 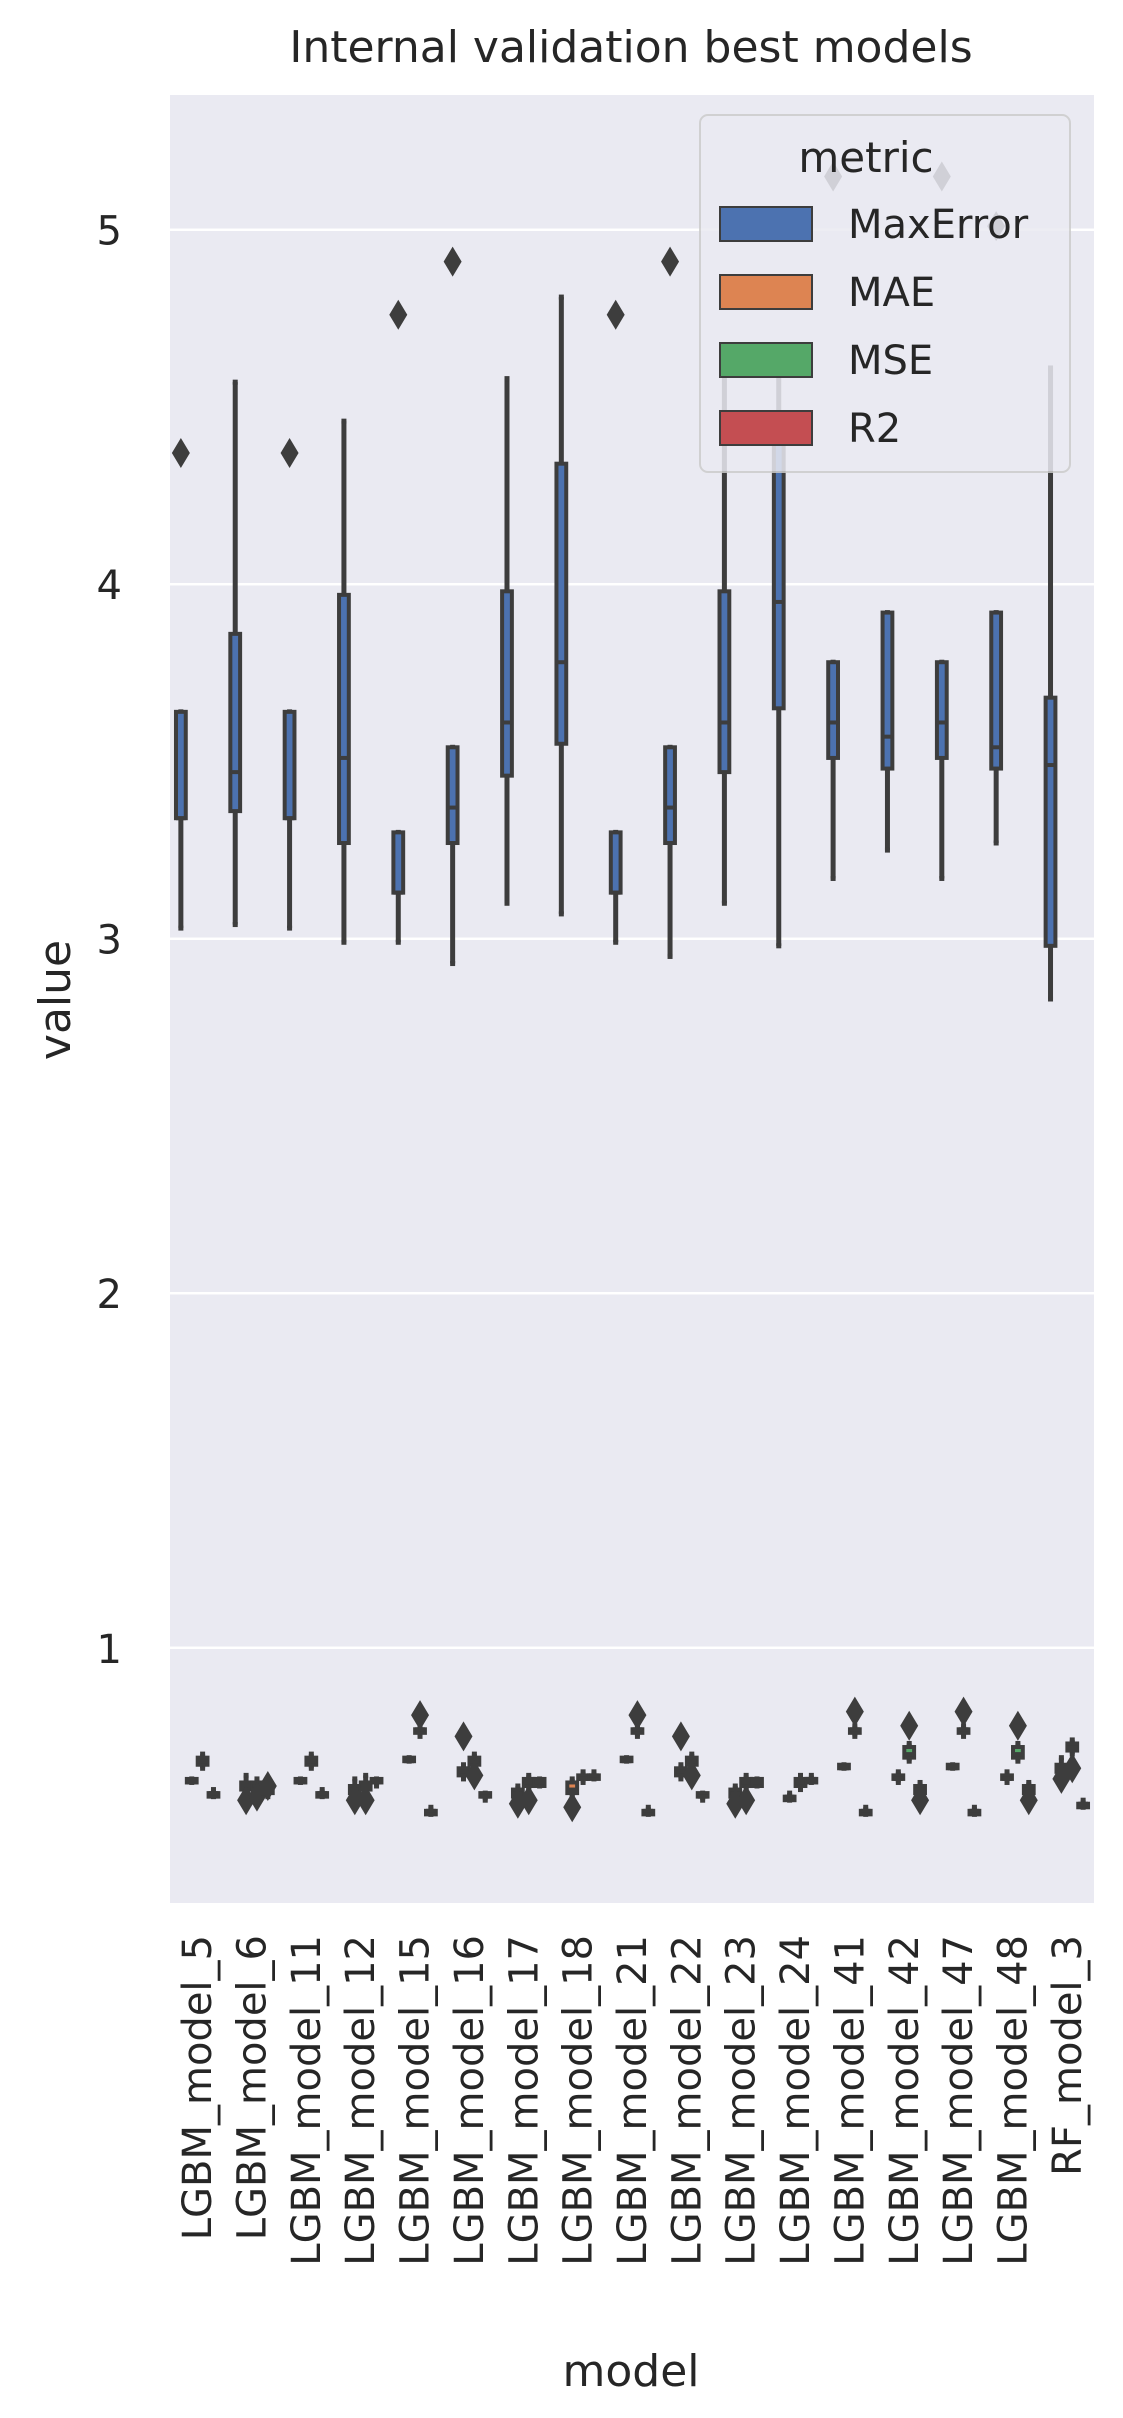 I want to click on x-tick-label: LGBM_model_17, so click(x=524, y=2100).